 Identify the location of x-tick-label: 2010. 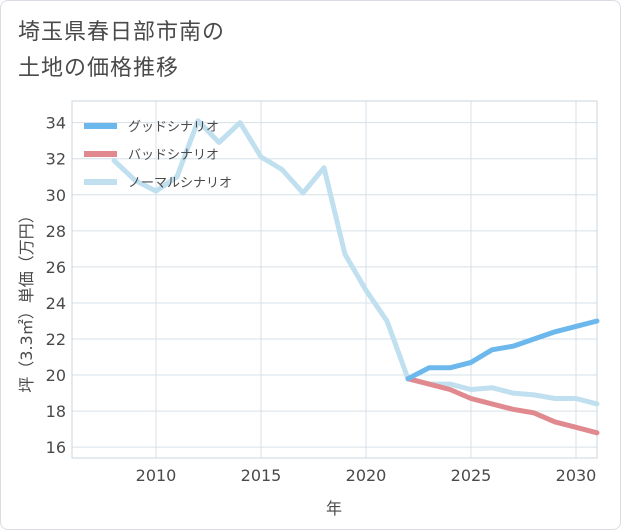
(156, 475).